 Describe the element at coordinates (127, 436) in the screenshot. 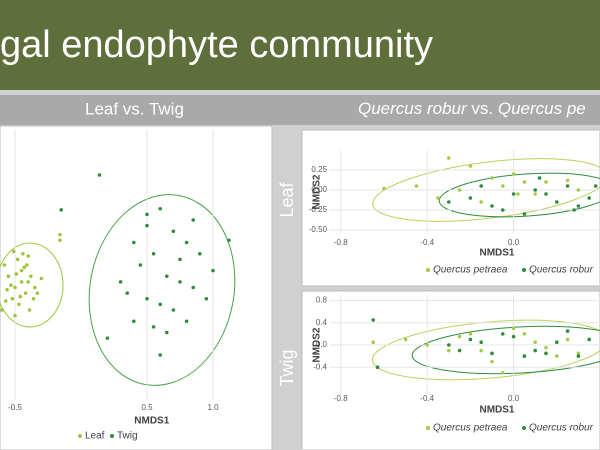

I see `legend-label: Twig` at that location.